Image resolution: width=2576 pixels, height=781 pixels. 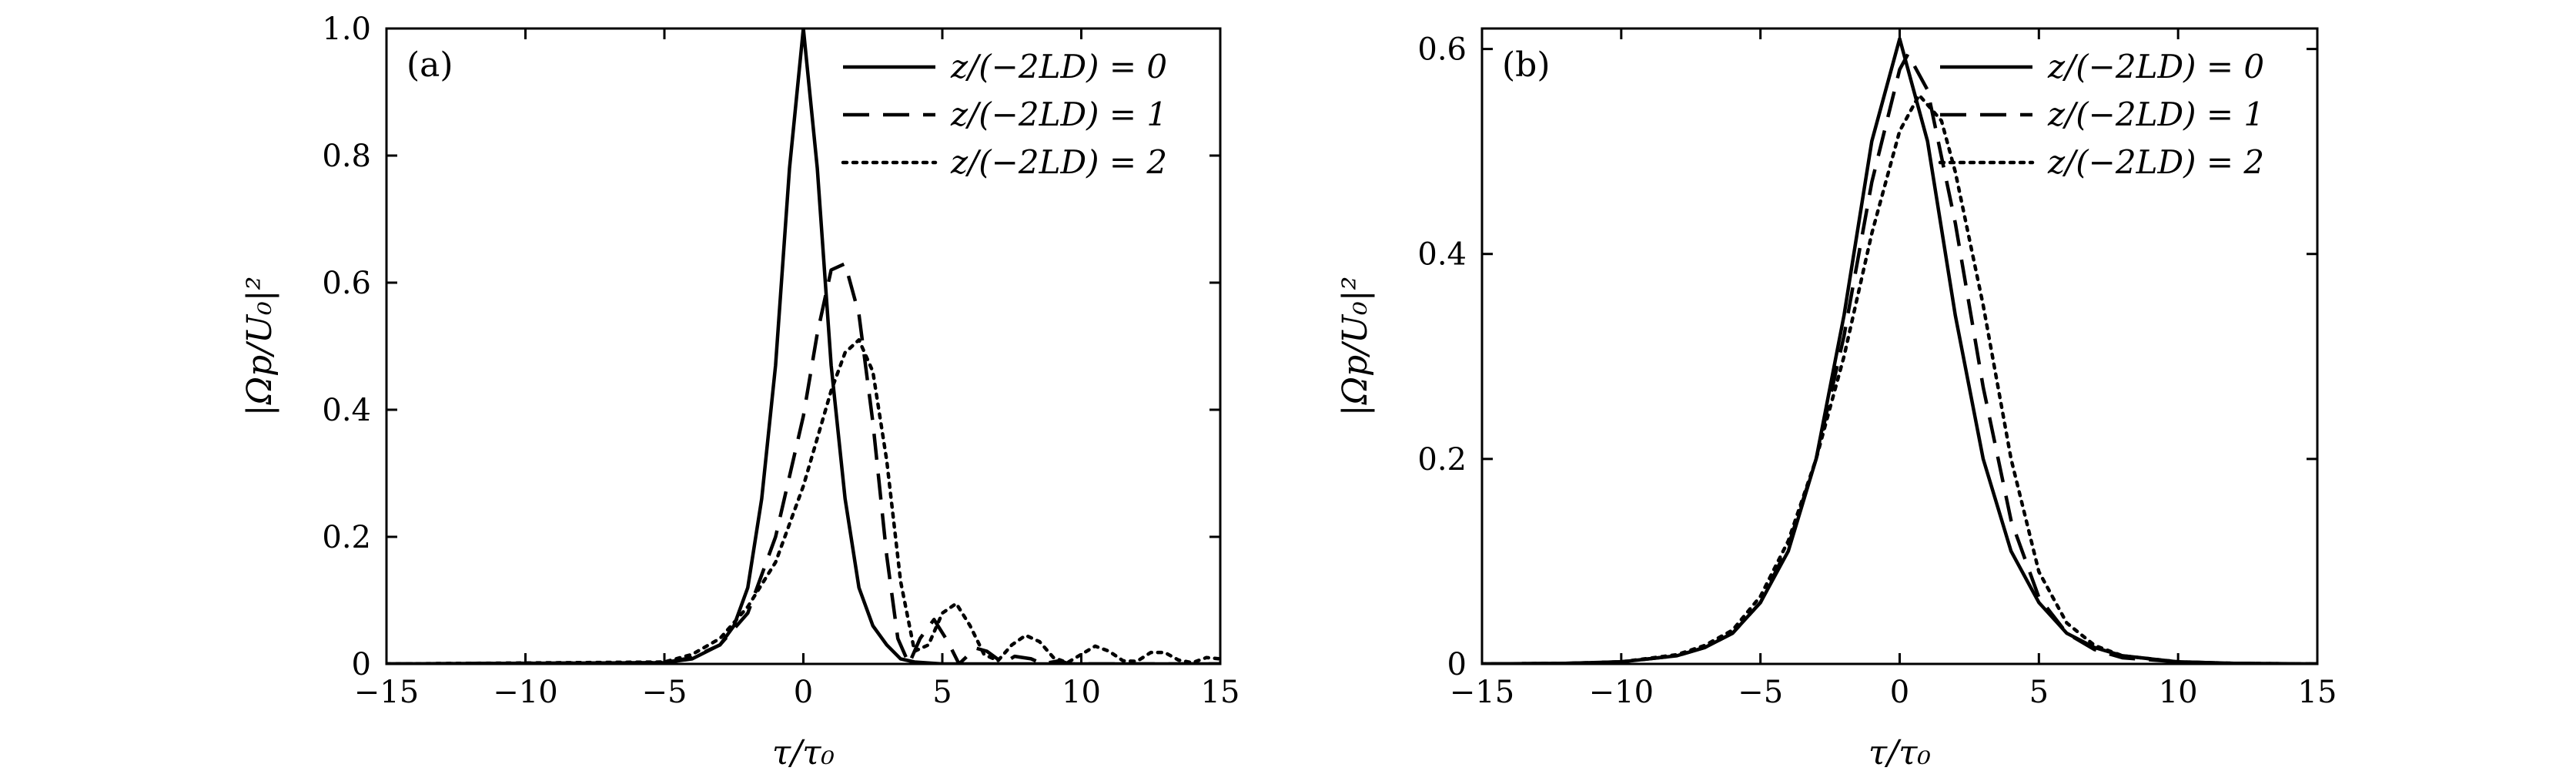 What do you see at coordinates (347, 411) in the screenshot?
I see `panel-a-y-tick-label: 0.4` at bounding box center [347, 411].